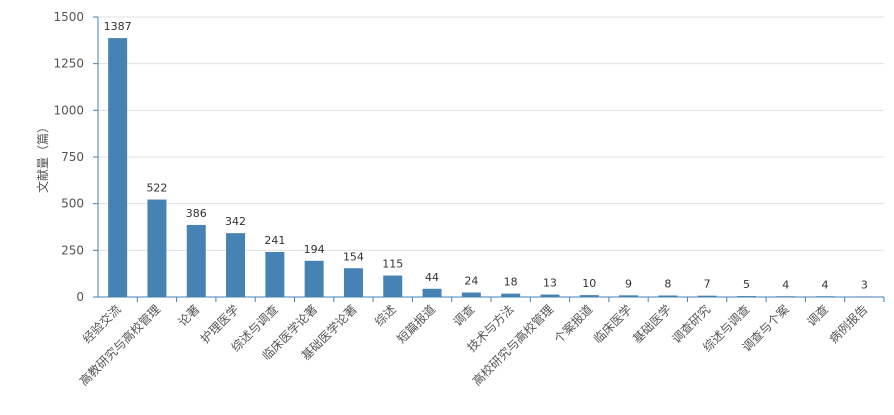 The height and width of the screenshot is (415, 894). What do you see at coordinates (274, 240) in the screenshot?
I see `bar-value-label: 241` at bounding box center [274, 240].